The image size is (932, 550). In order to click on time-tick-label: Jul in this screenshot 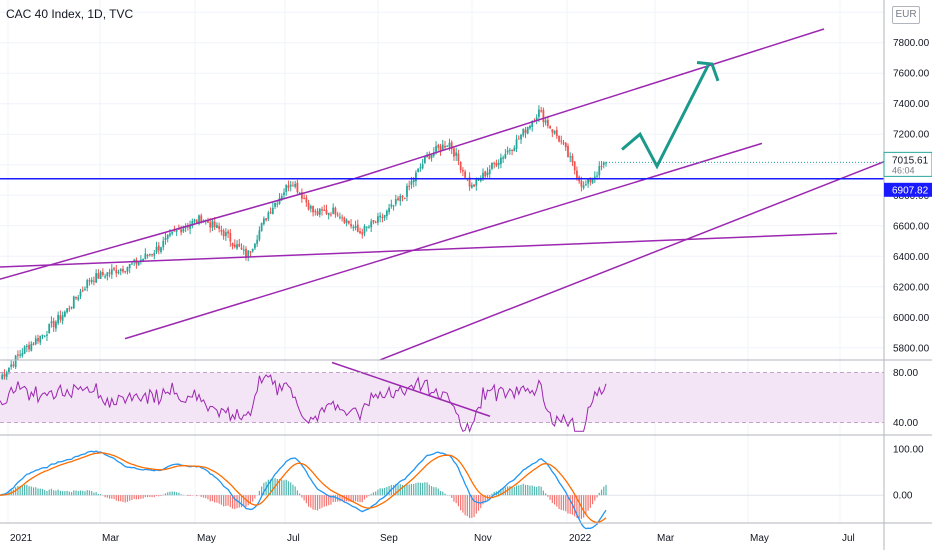, I will do `click(293, 538)`.